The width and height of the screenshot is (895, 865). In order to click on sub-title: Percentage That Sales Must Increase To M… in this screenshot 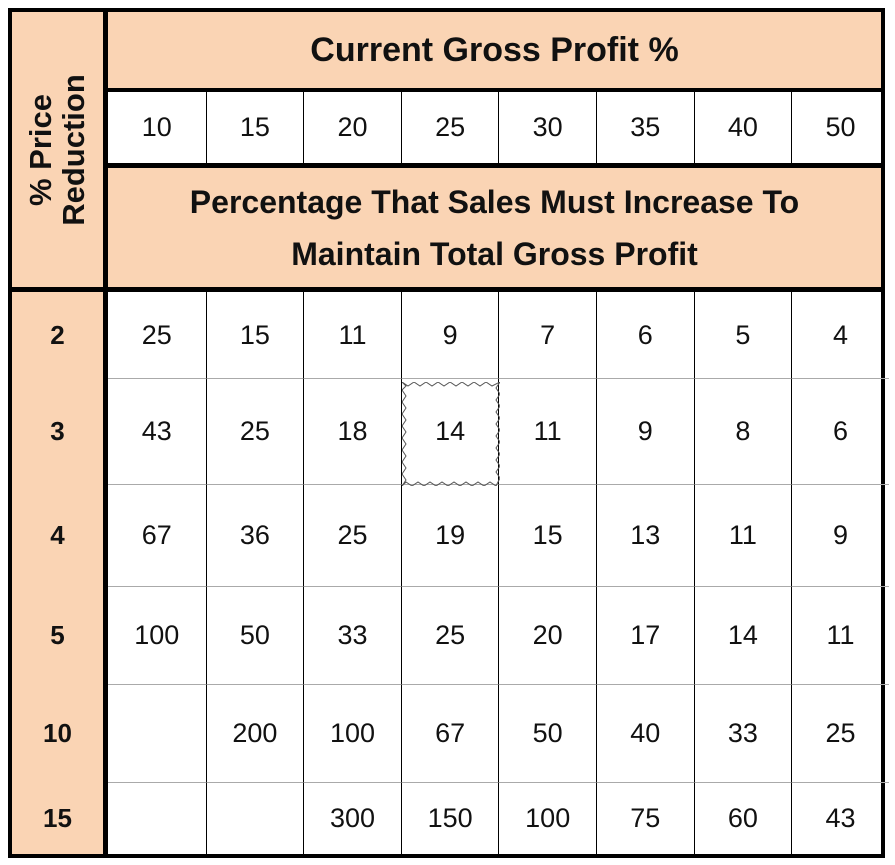, I will do `click(494, 227)`.